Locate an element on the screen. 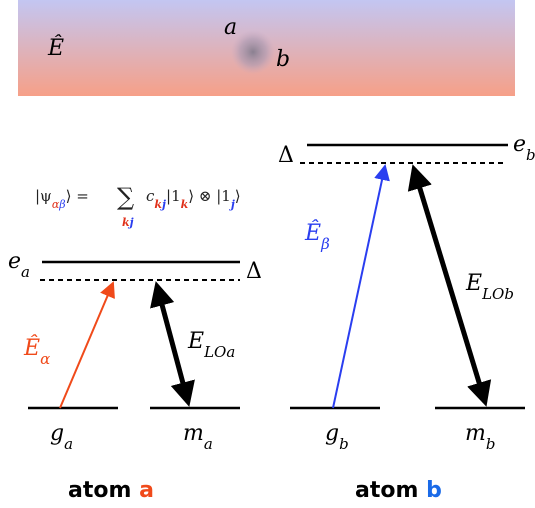 This screenshot has width=535, height=508. control-label: ELOb is located at coordinates (489, 287).